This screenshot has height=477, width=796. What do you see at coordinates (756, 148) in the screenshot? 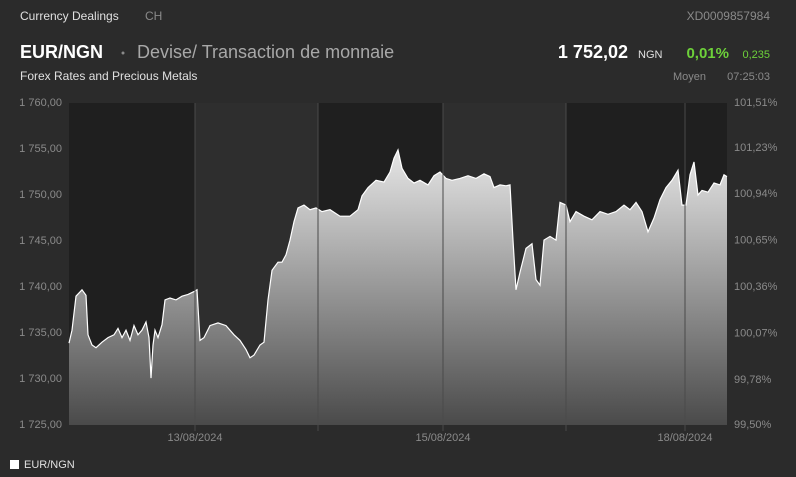
I see `y2-tick-label: 101,23%` at bounding box center [756, 148].